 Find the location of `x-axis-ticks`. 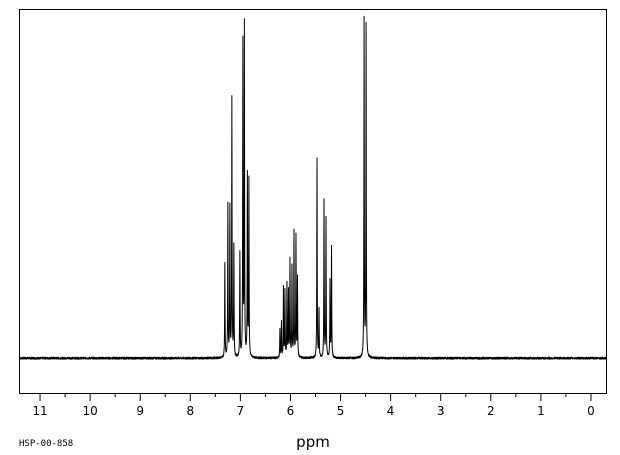

x-axis-ticks is located at coordinates (315, 397).